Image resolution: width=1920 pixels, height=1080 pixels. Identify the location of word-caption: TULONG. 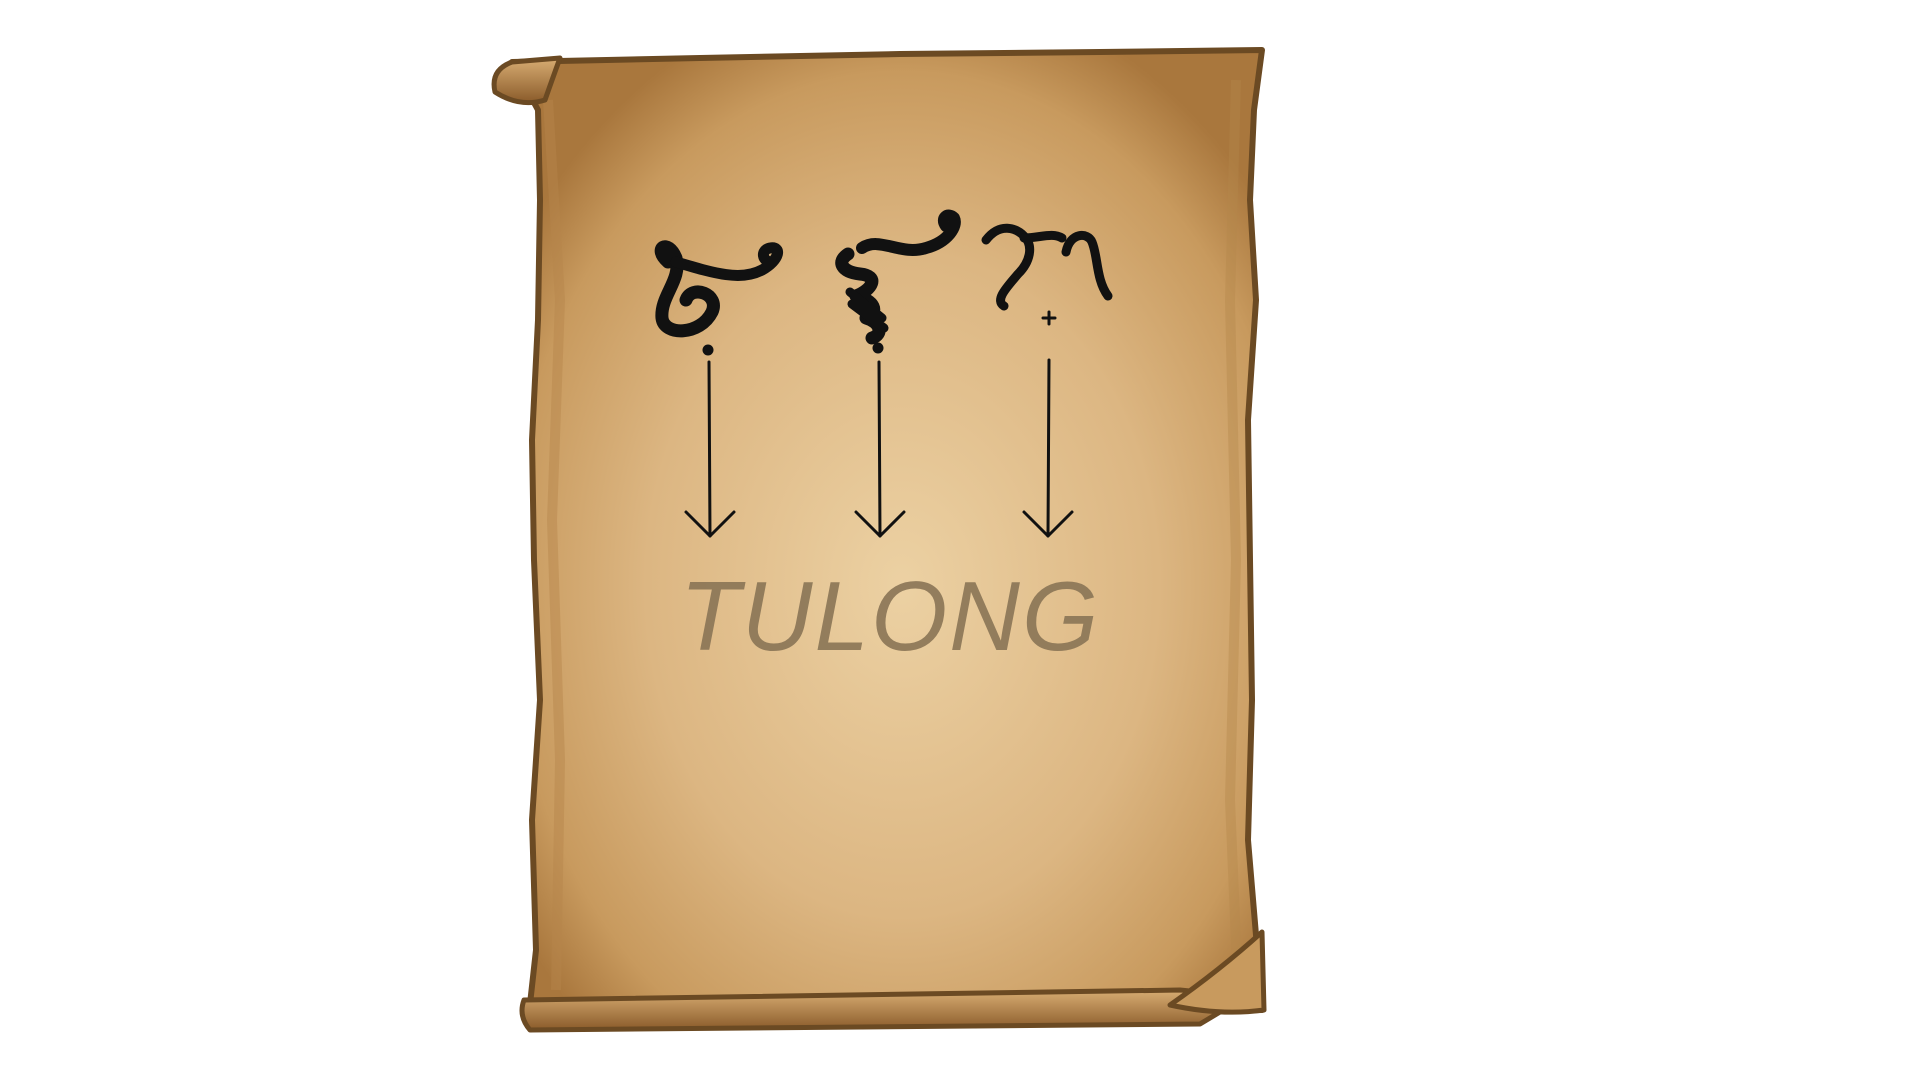
(890, 616).